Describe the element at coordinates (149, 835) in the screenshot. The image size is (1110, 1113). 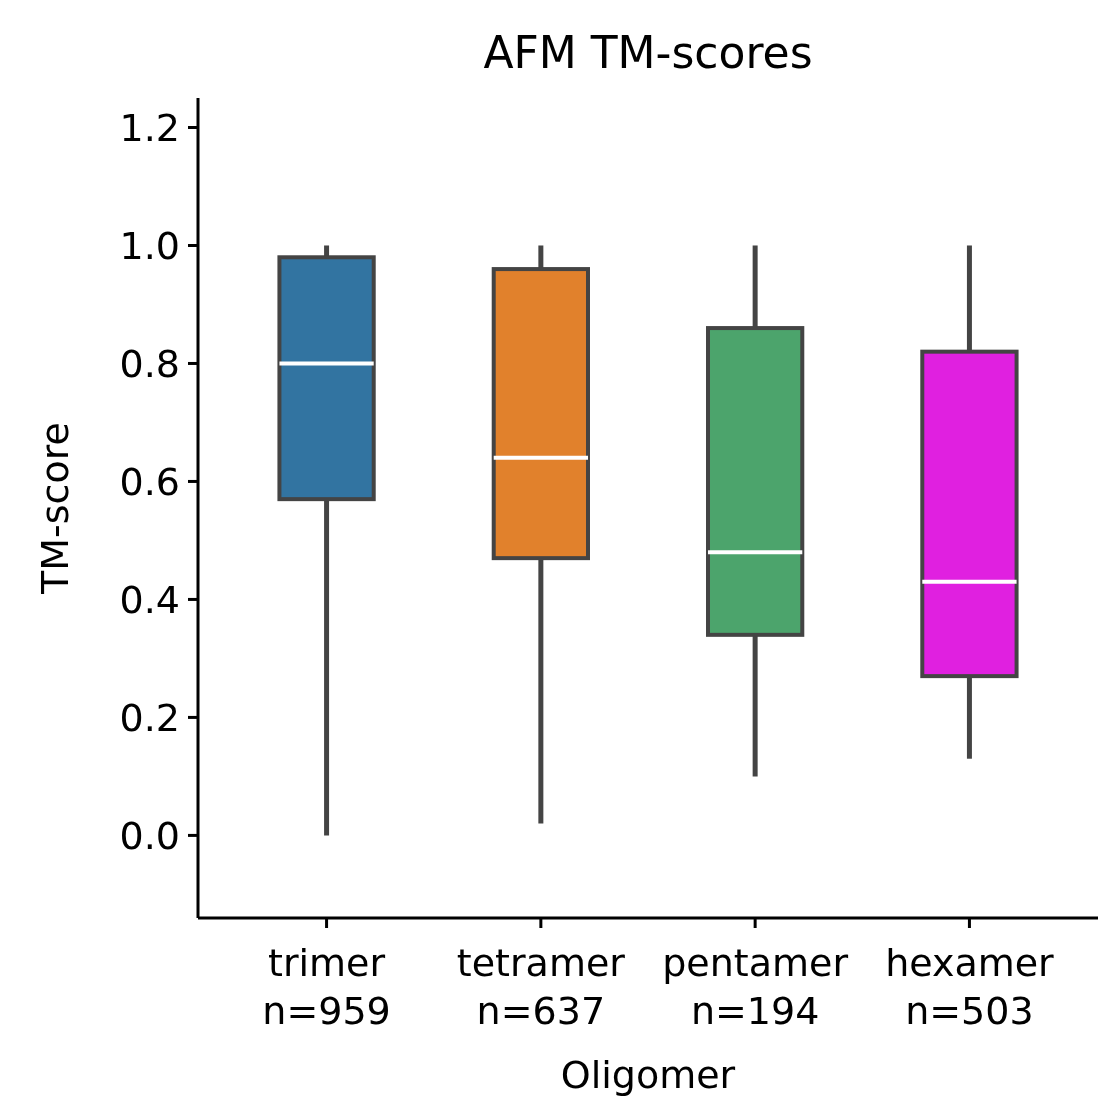
I see `y-tick-label: 0.0` at that location.